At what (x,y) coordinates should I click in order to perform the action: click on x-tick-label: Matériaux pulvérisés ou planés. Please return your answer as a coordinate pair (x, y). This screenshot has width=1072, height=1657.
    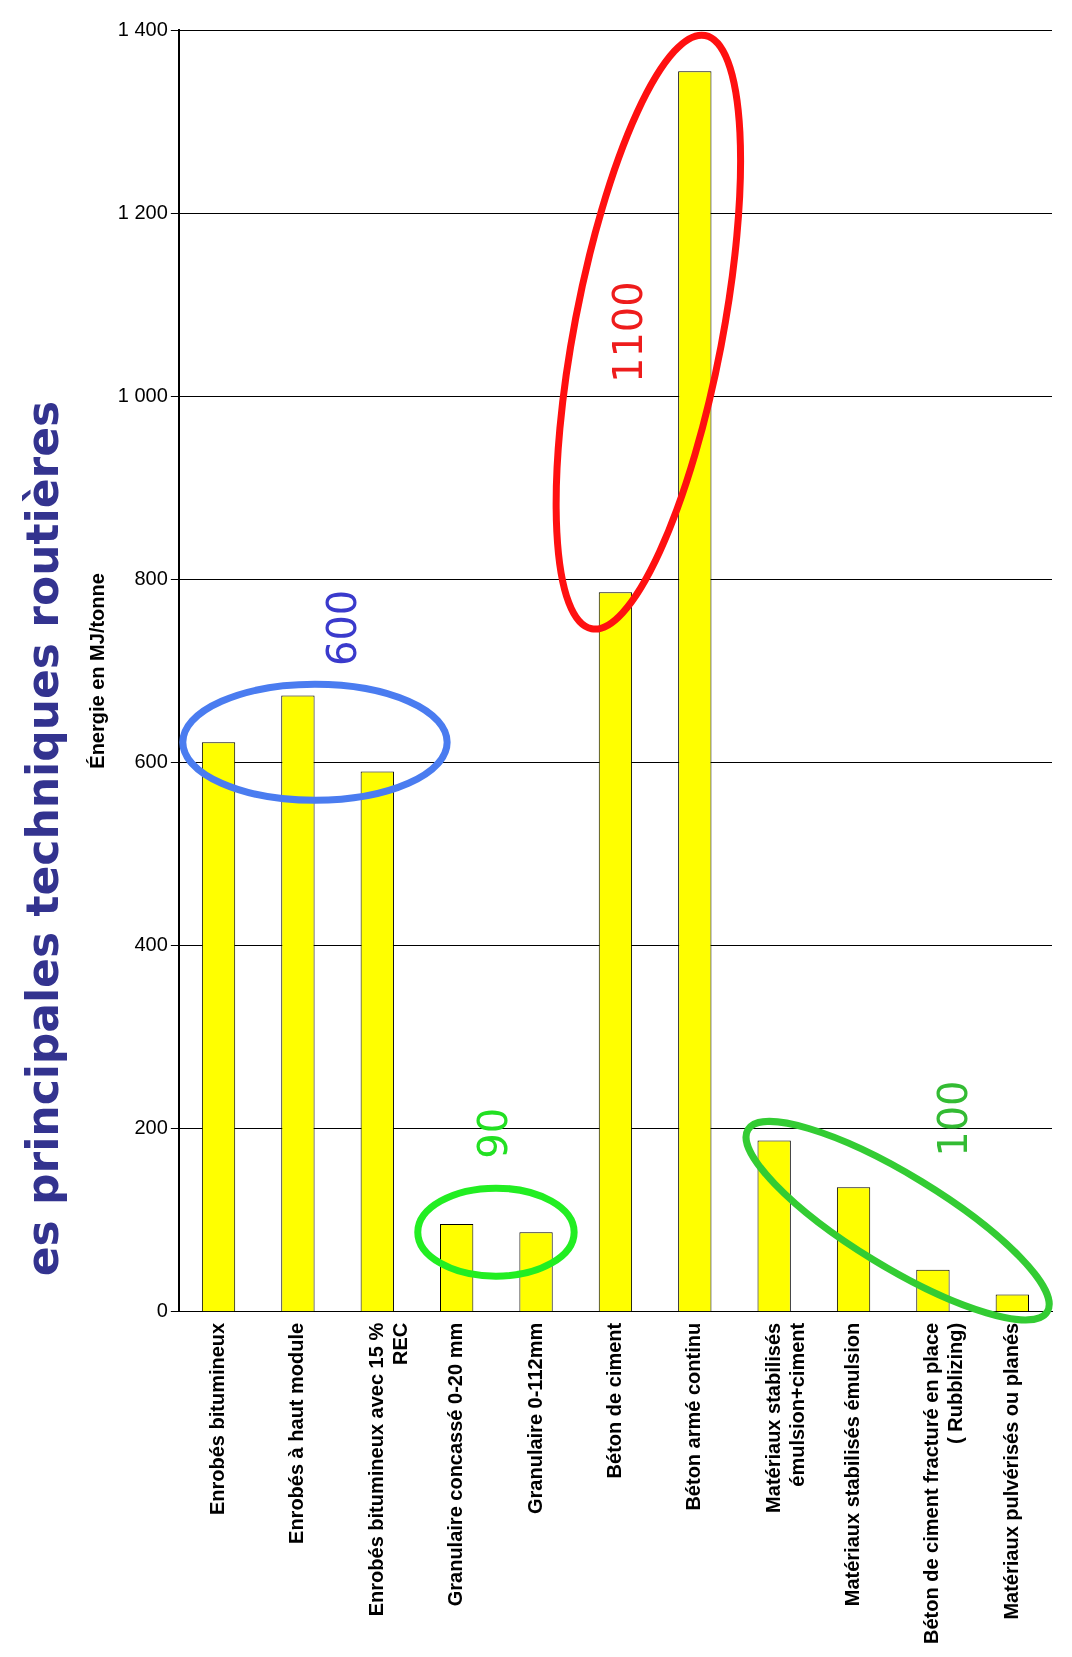
    Looking at the image, I should click on (1010, 1471).